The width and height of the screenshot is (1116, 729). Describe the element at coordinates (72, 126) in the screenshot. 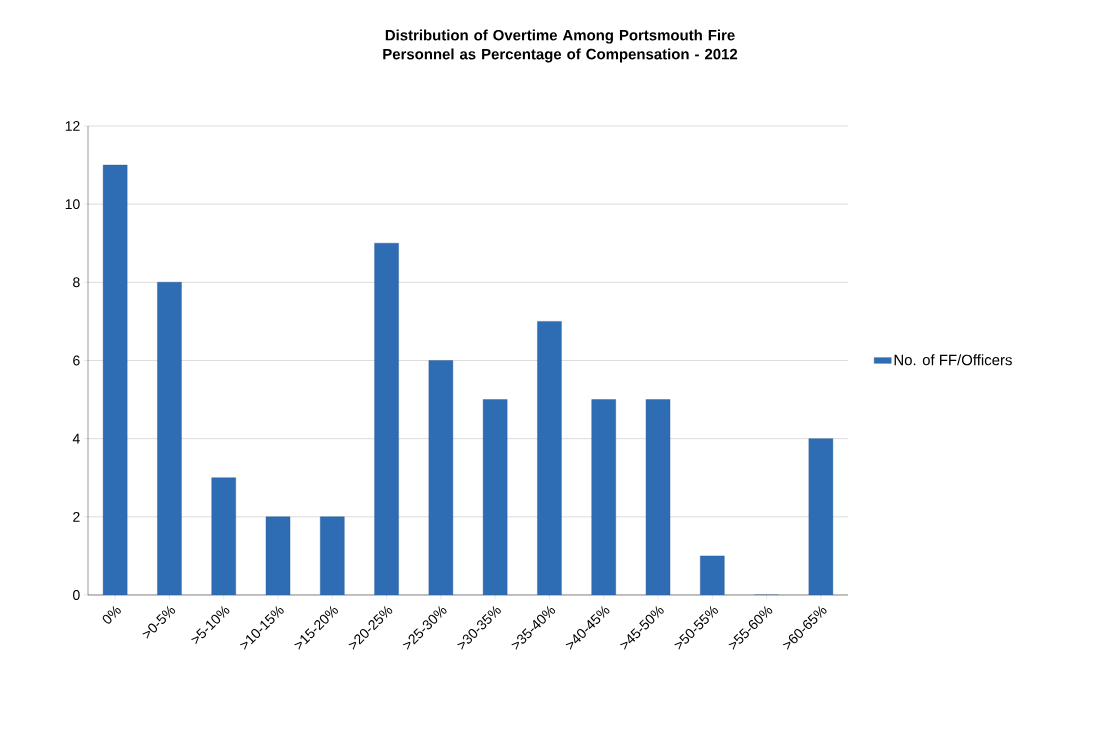

I see `y-tick-label: 12` at that location.